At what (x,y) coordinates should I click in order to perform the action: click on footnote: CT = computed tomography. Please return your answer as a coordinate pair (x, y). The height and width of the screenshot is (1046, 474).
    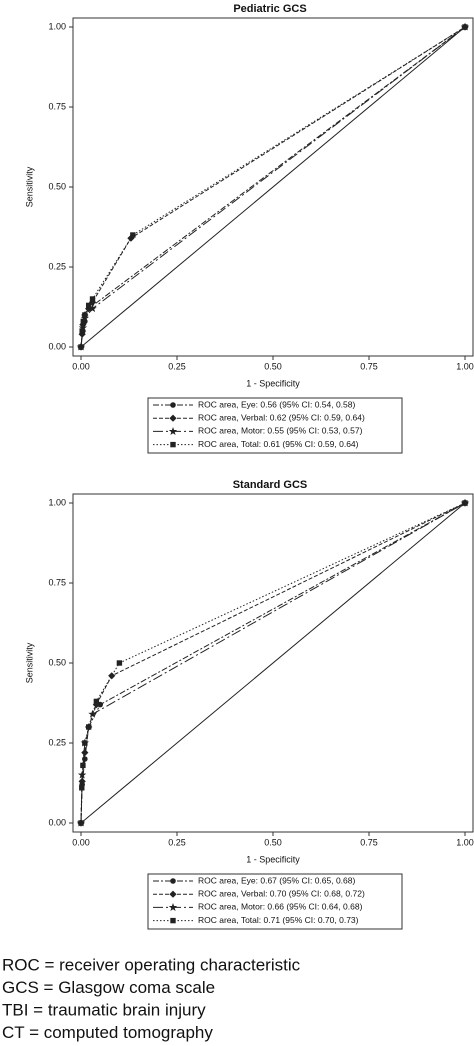
    Looking at the image, I should click on (107, 1032).